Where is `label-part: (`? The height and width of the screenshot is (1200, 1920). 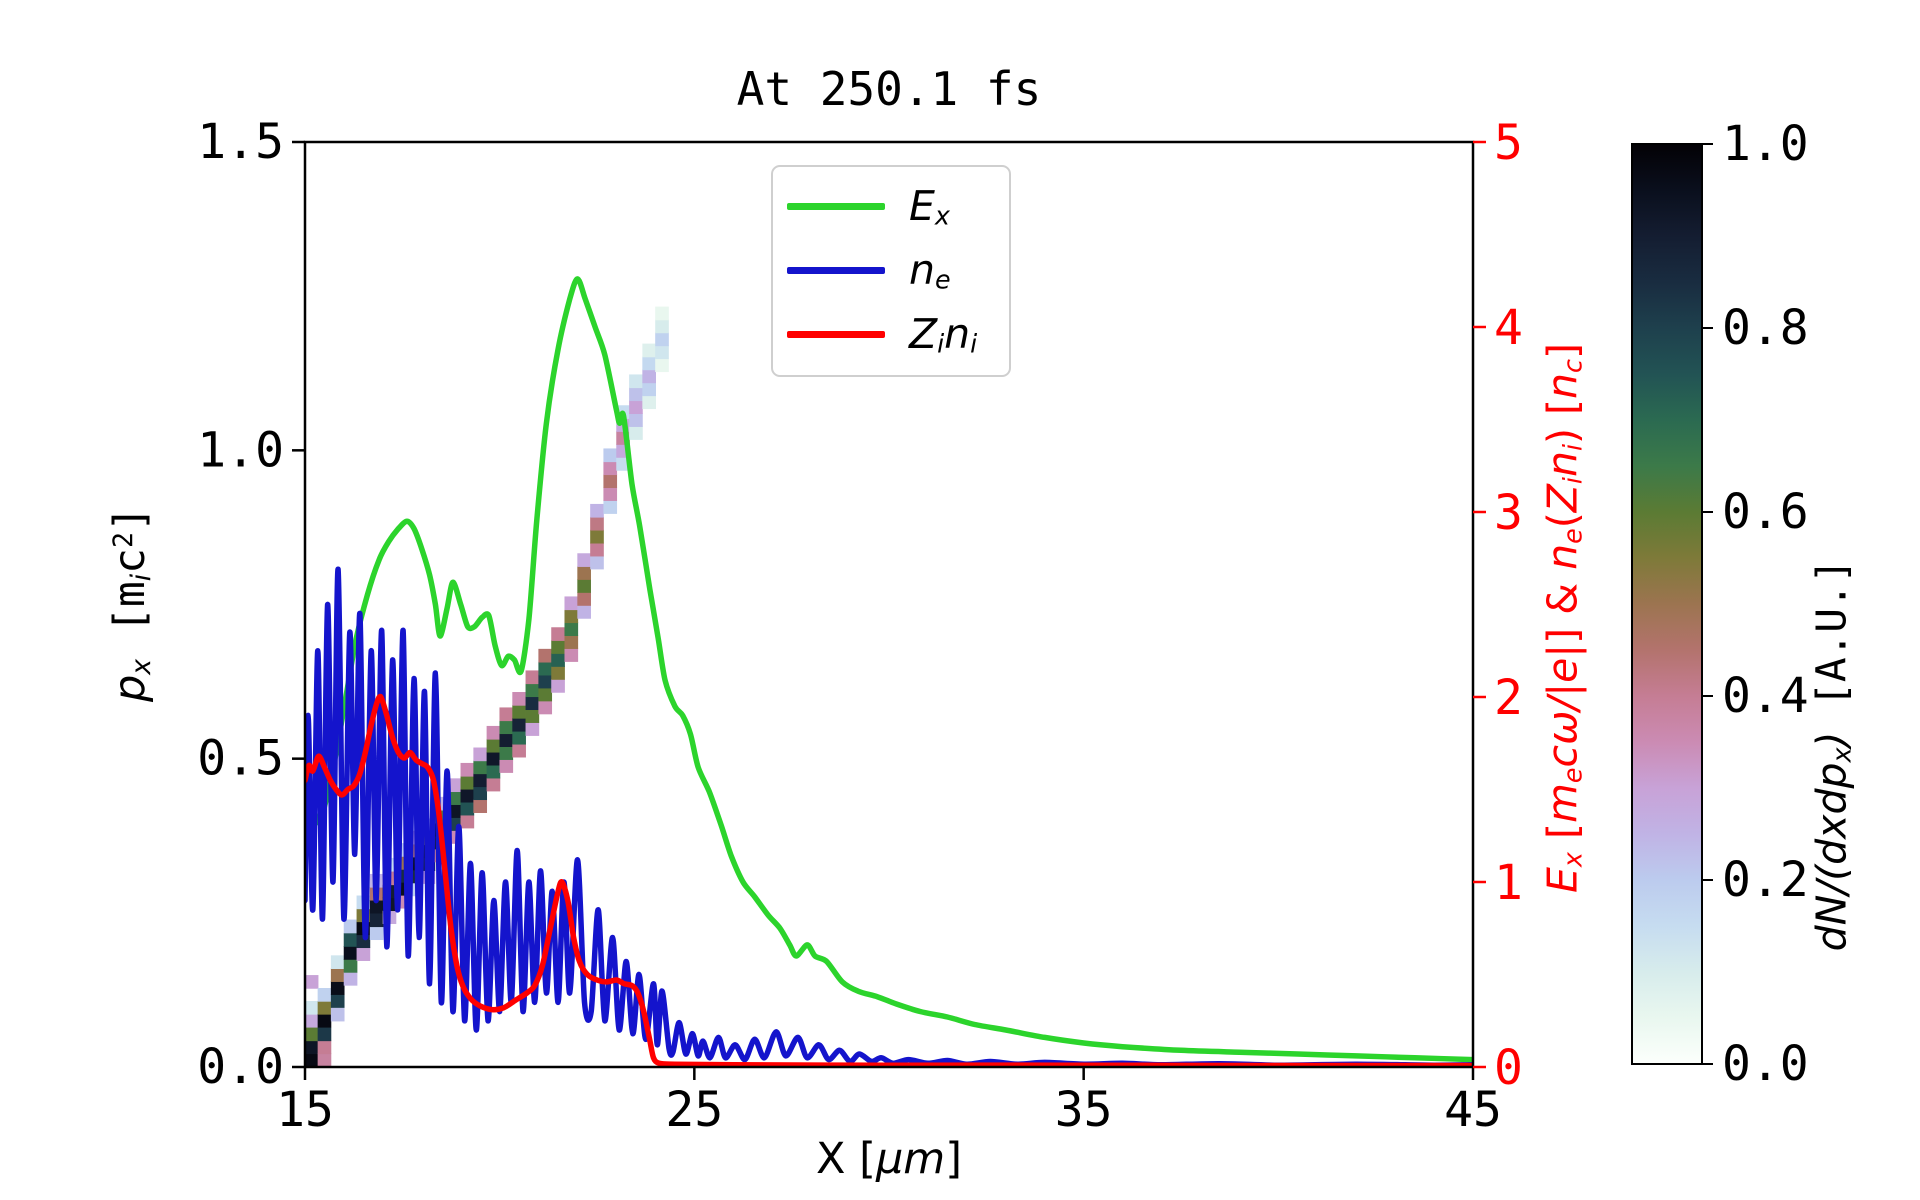
label-part: ( is located at coordinates (1562, 520).